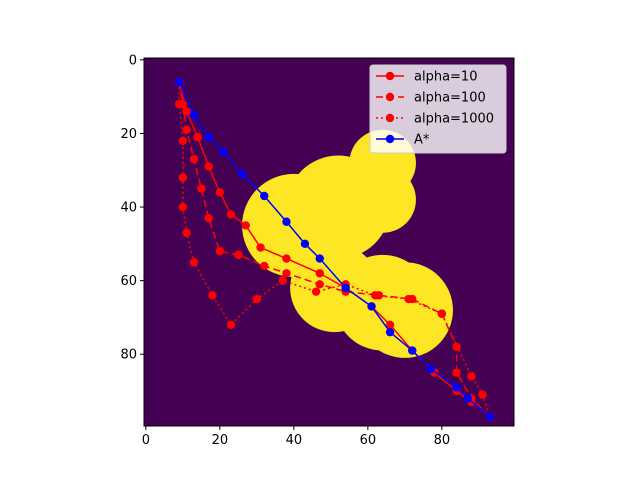 The image size is (640, 480). I want to click on x-tick-label: 20, so click(220, 440).